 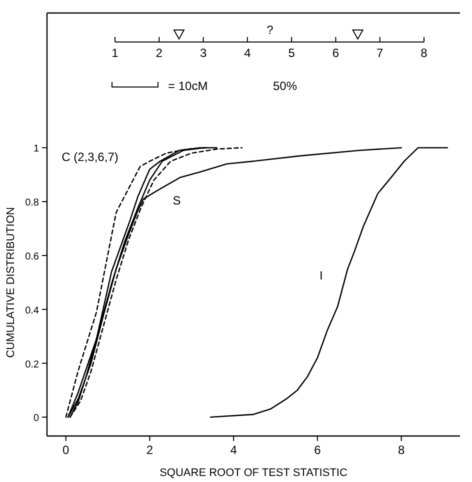 What do you see at coordinates (32, 256) in the screenshot?
I see `y-tick-label: 0.6` at bounding box center [32, 256].